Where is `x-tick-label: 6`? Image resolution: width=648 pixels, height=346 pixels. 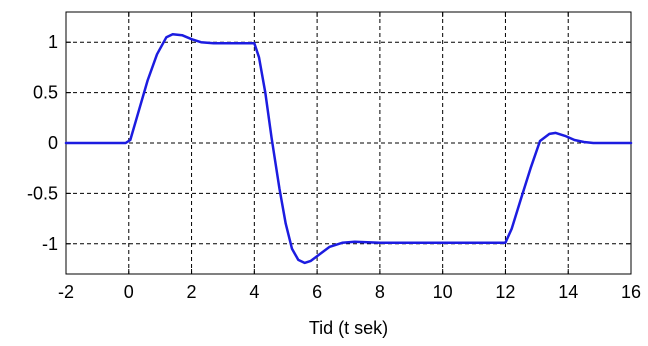
x-tick-label: 6 is located at coordinates (317, 292).